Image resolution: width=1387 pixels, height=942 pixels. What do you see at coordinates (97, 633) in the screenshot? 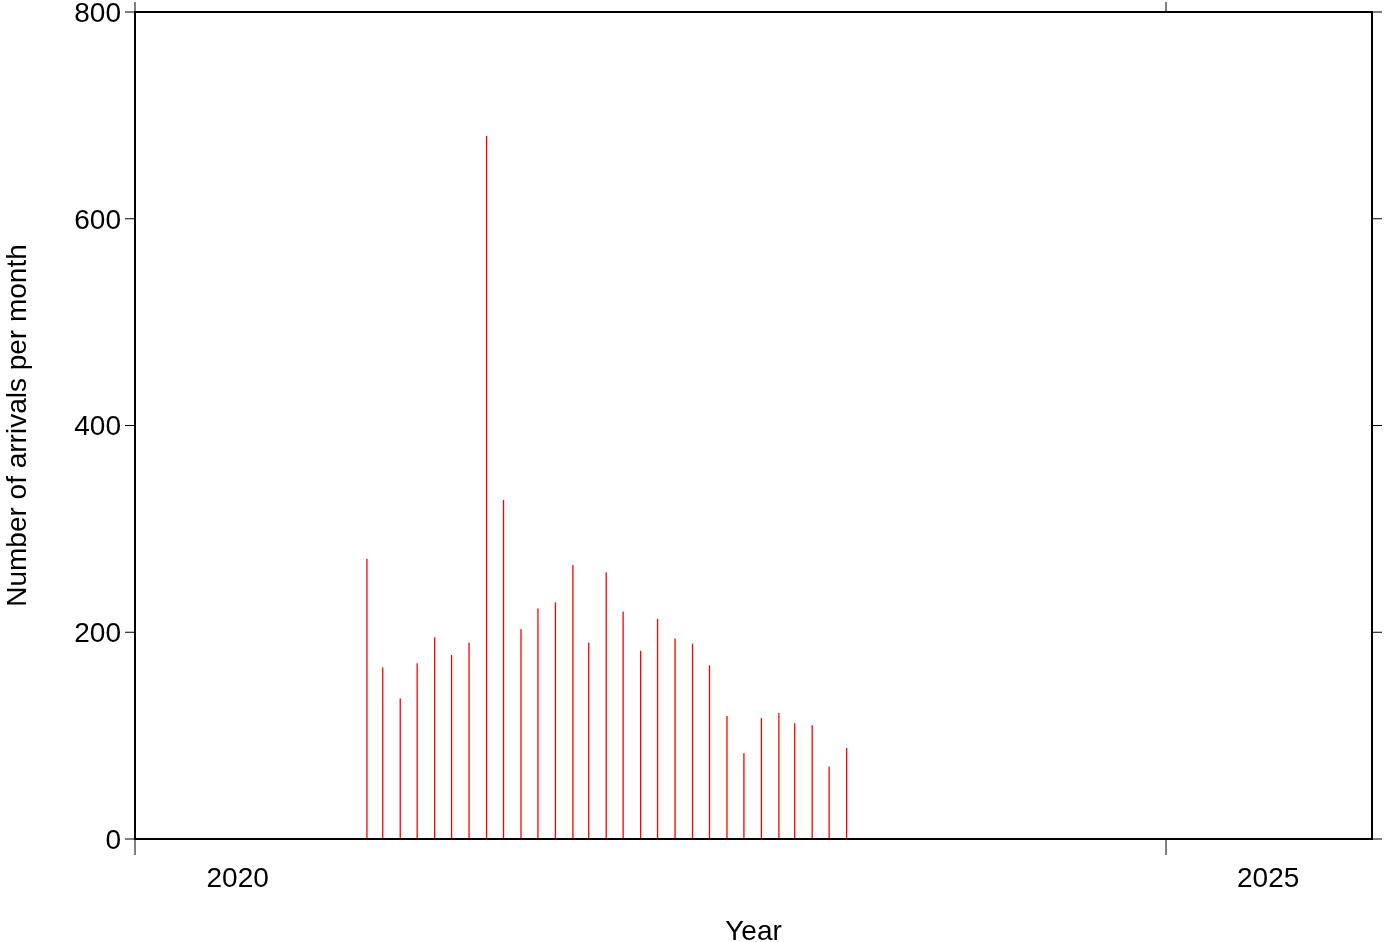
I see `y-tick-label: 200` at bounding box center [97, 633].